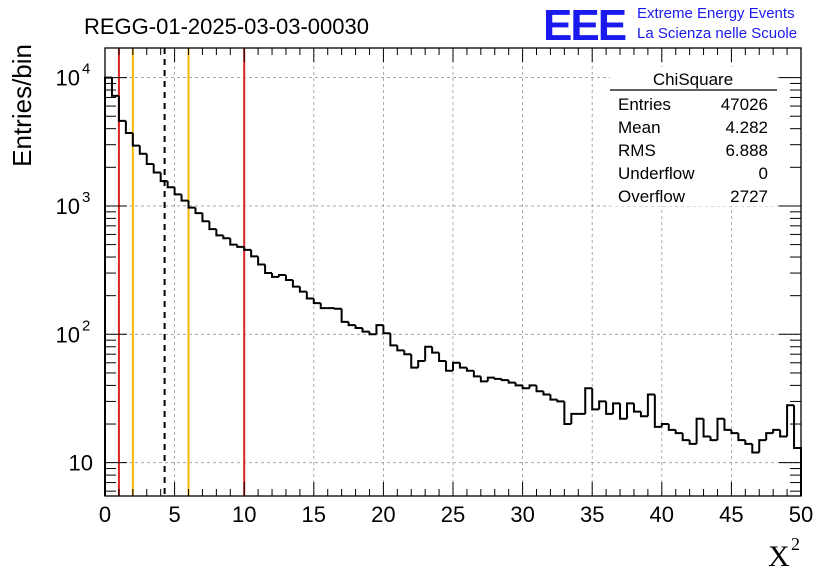  I want to click on y-tick-label: 10, so click(81, 463).